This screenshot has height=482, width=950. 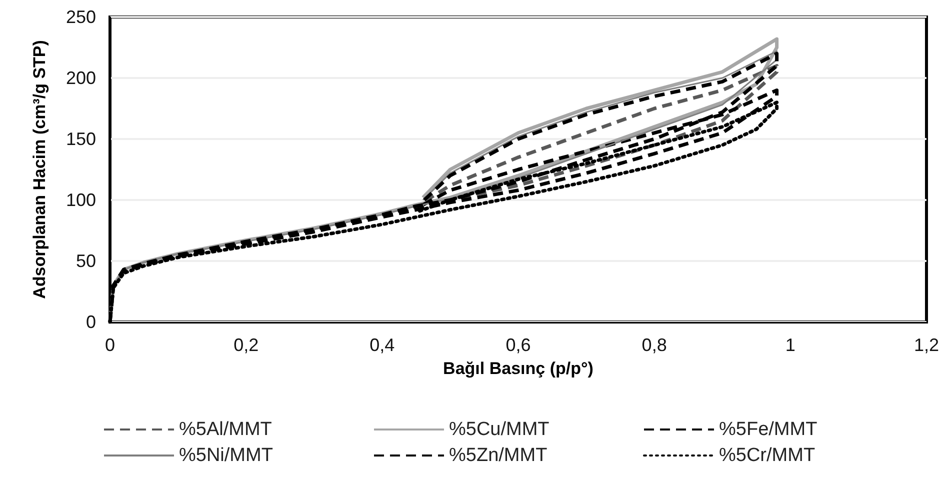 What do you see at coordinates (110, 345) in the screenshot?
I see `x-tick-label: 0` at bounding box center [110, 345].